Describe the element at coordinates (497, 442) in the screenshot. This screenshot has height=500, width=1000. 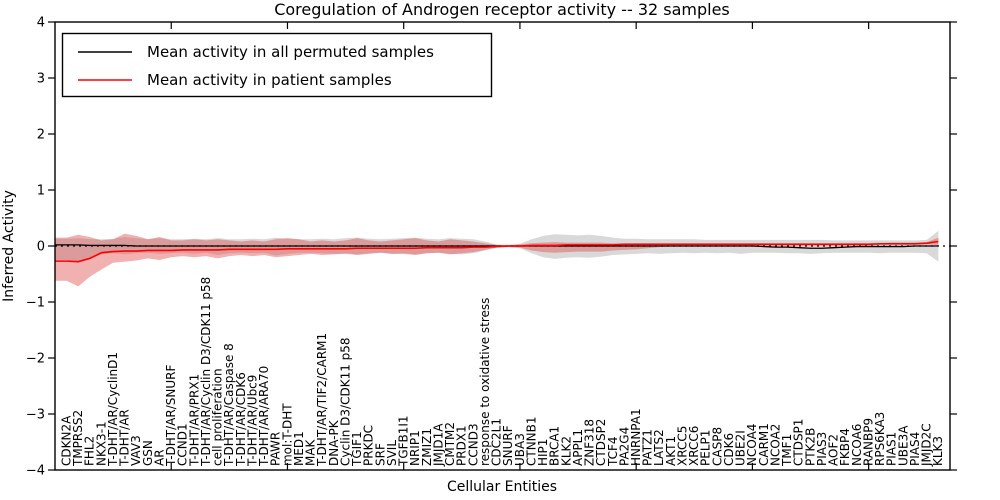
I see `x-category-label: CDC2L1` at that location.